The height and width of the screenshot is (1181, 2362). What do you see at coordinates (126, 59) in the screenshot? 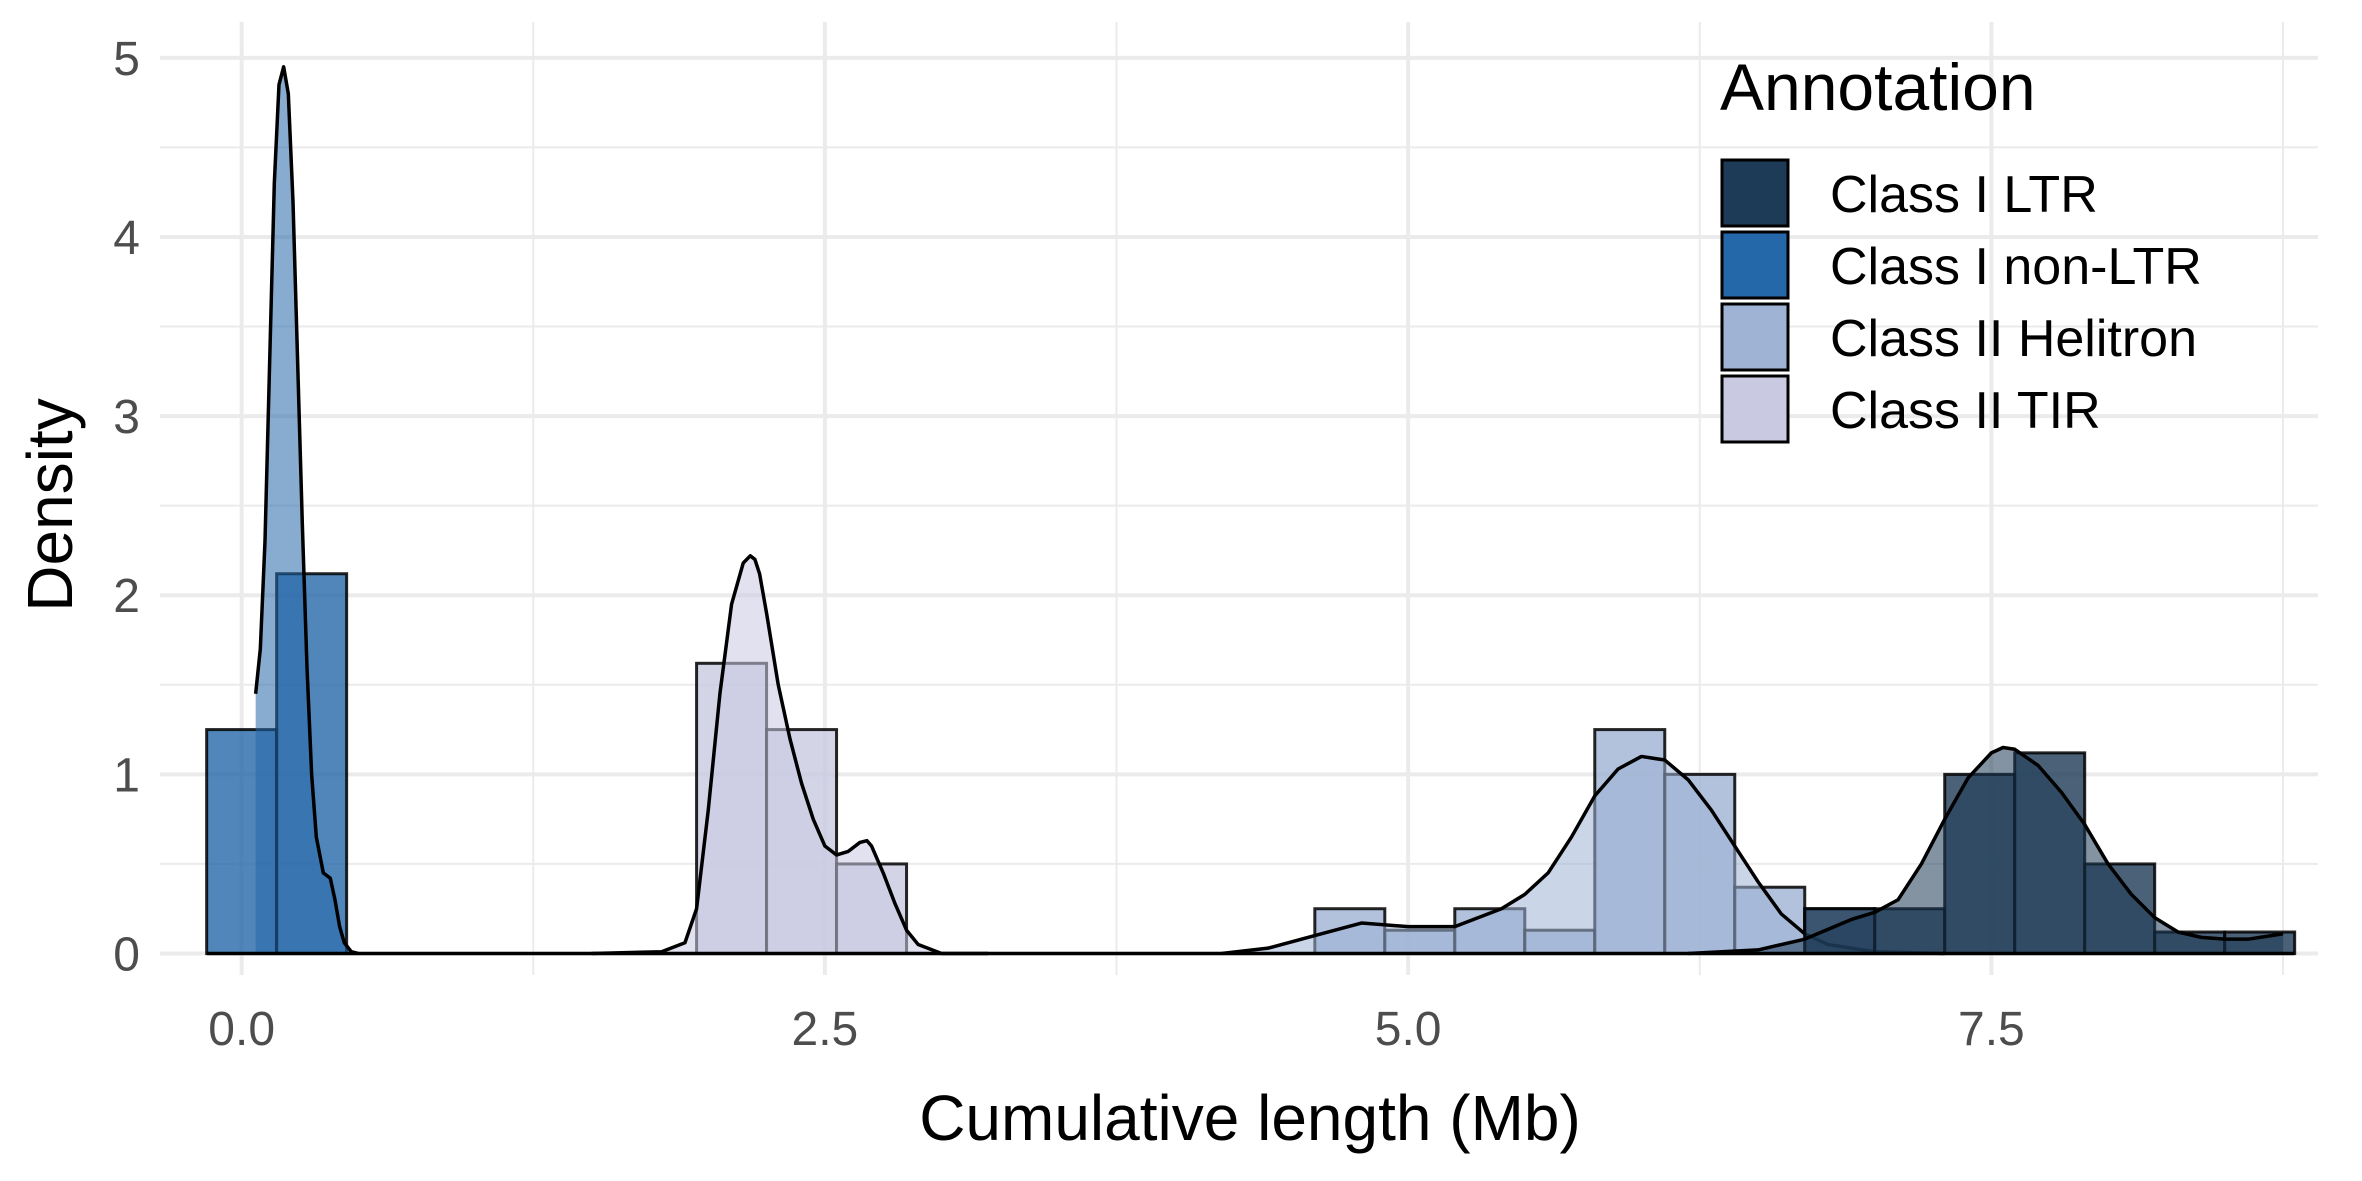
I see `y-tick-label: 5` at bounding box center [126, 59].